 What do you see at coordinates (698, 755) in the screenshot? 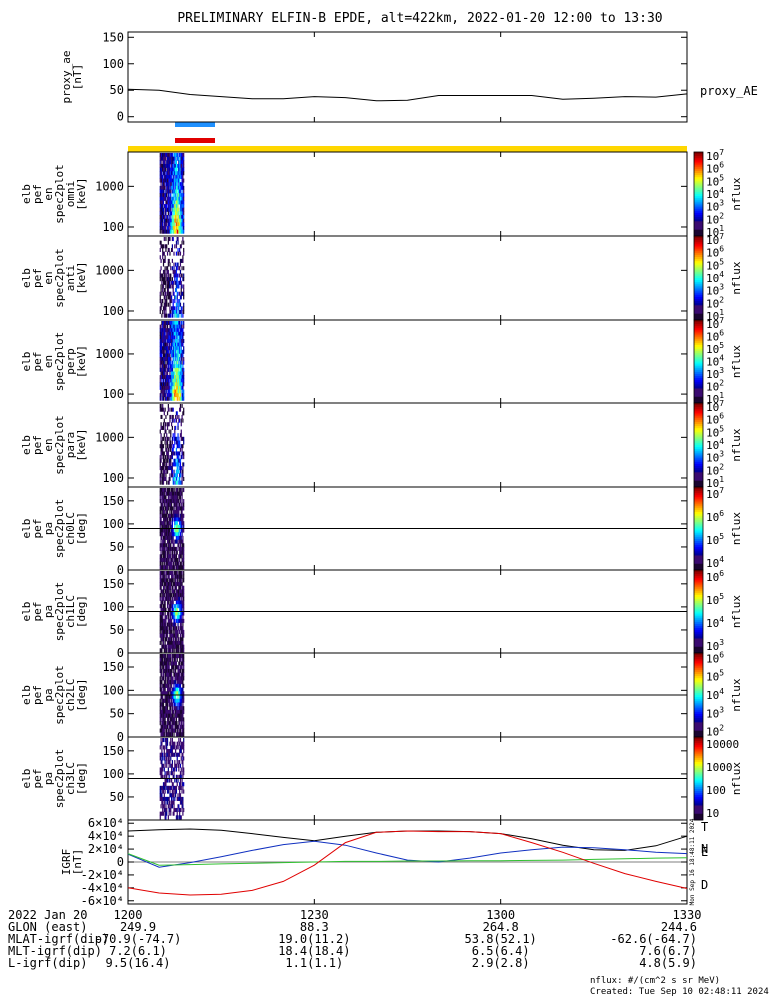
I see `colorbar-cell-ch3LC` at bounding box center [698, 755].